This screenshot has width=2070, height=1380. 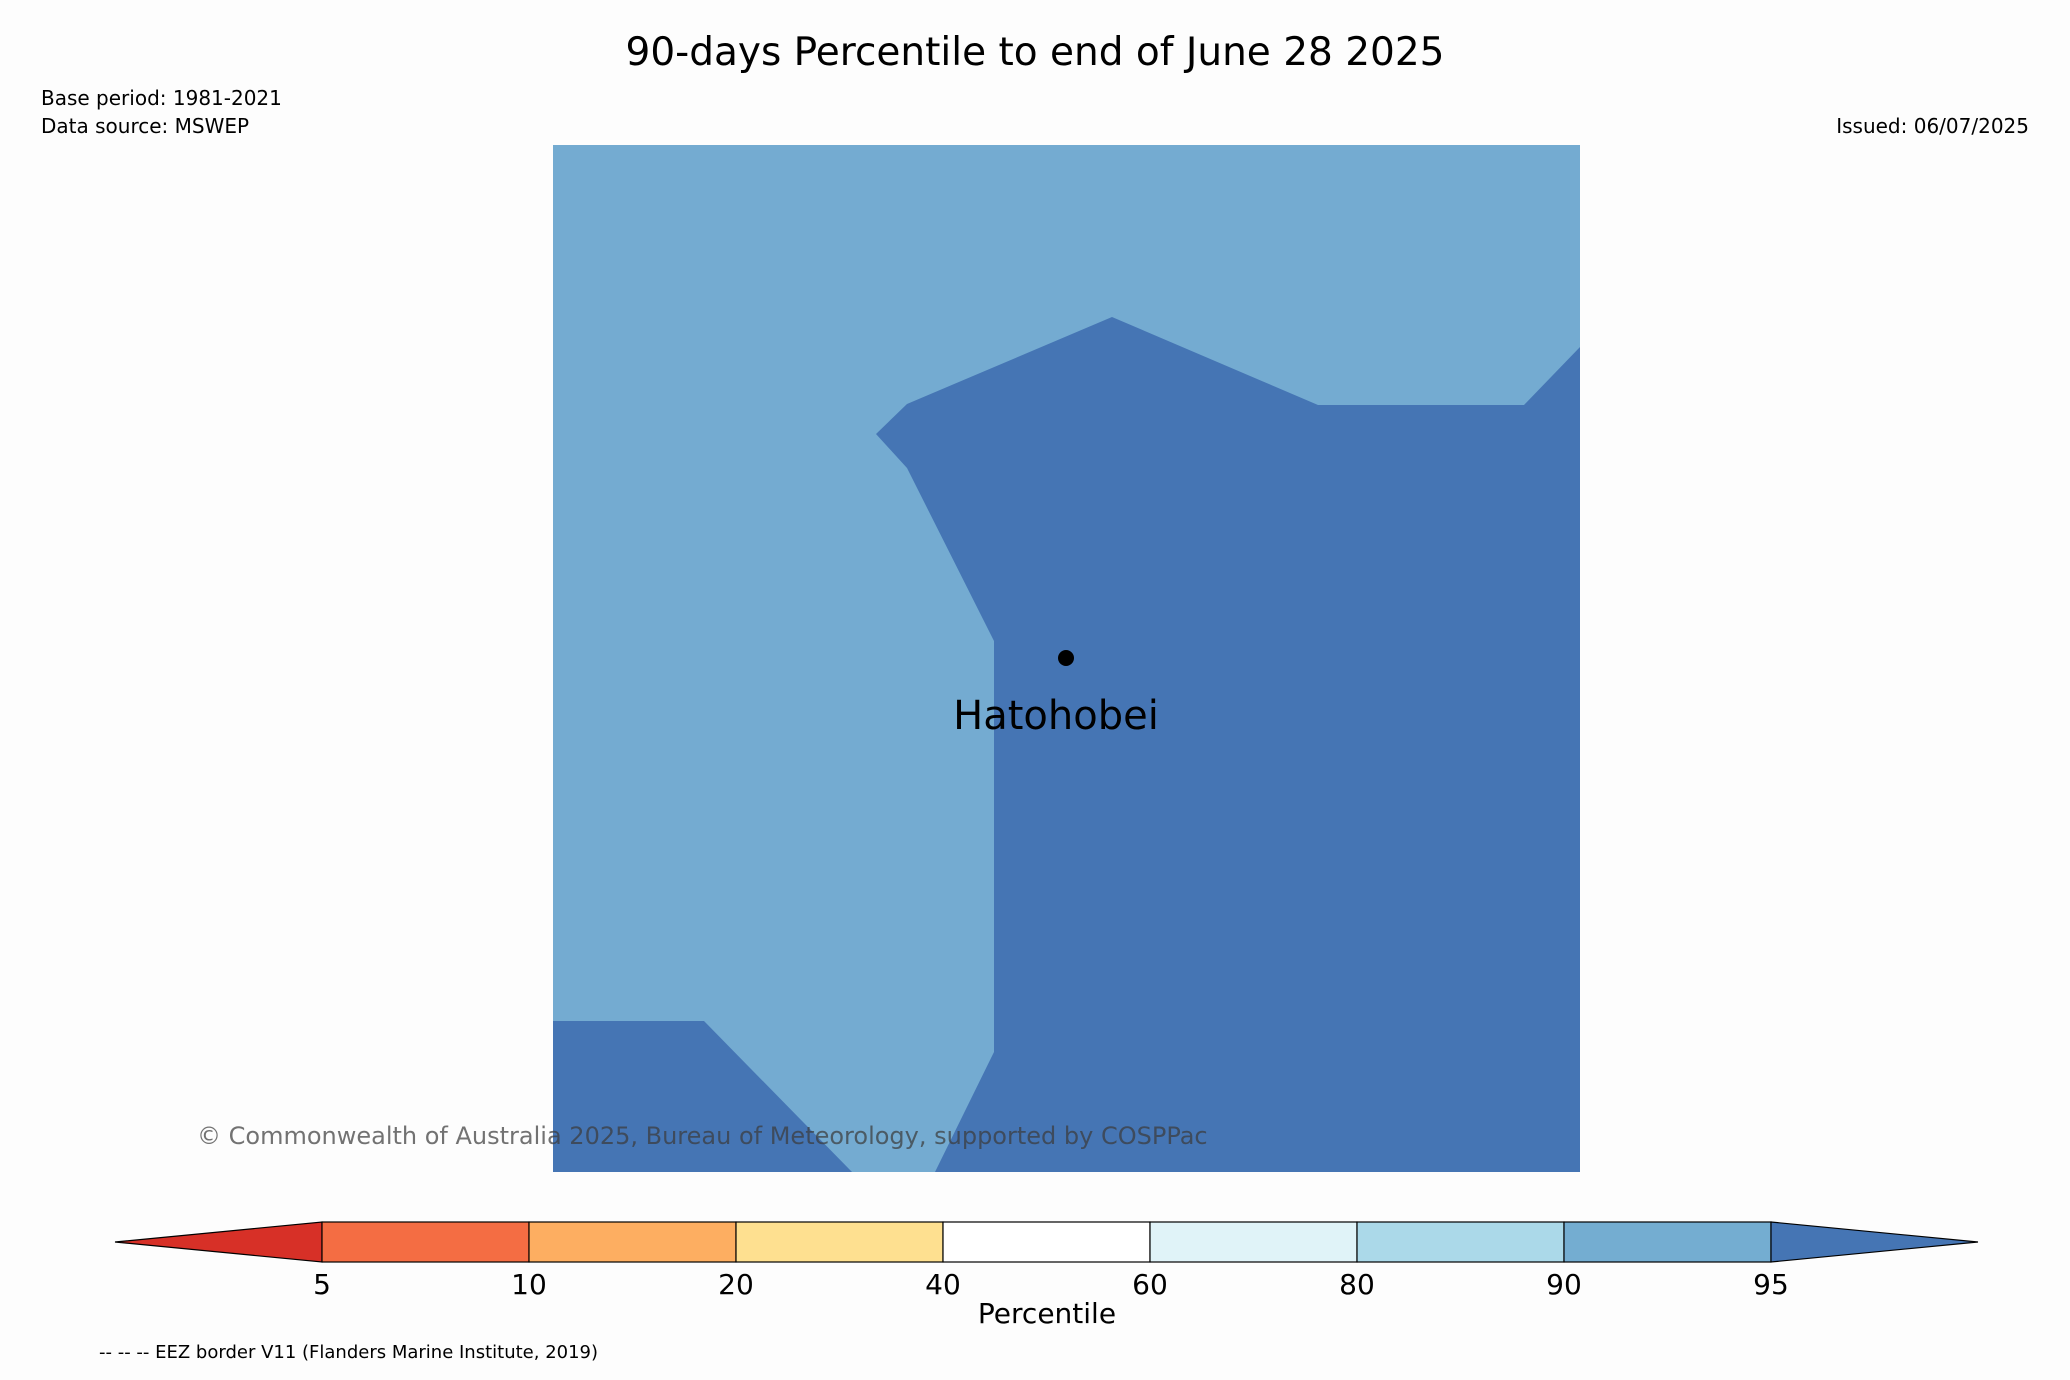 I want to click on colorbar, so click(x=1046, y=1242).